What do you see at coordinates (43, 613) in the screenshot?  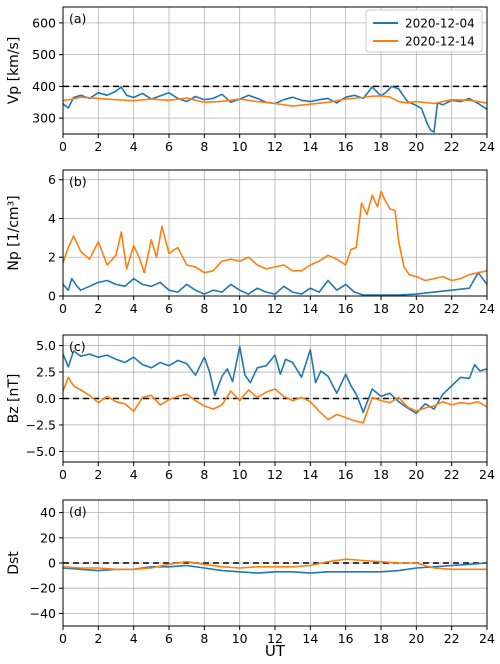 I see `y-tick-label: −40` at bounding box center [43, 613].